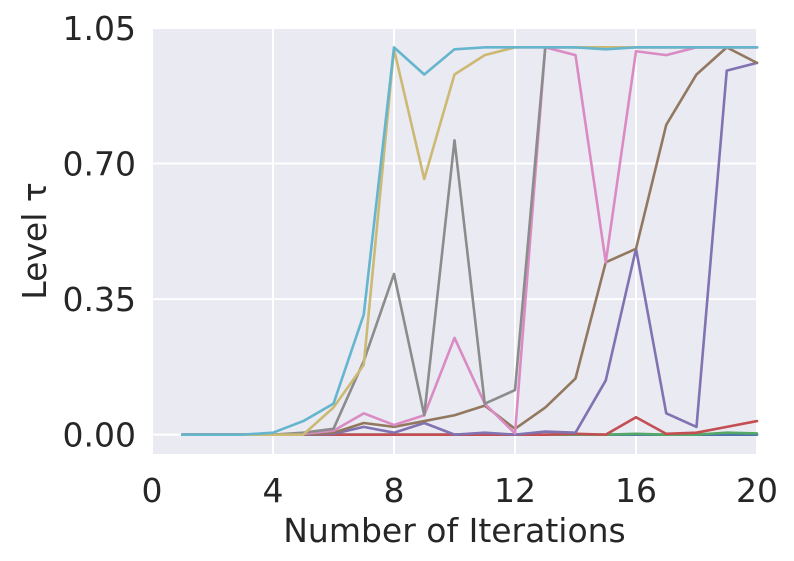 This screenshot has height=561, width=794. I want to click on x-tick-label: 0, so click(152, 490).